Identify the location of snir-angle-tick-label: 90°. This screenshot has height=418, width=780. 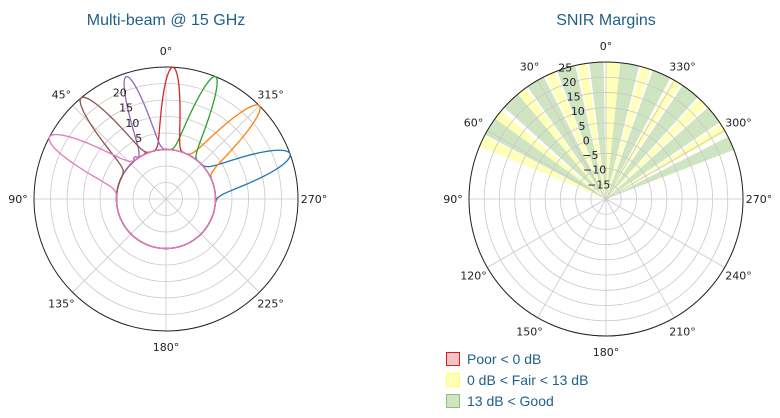
(453, 199).